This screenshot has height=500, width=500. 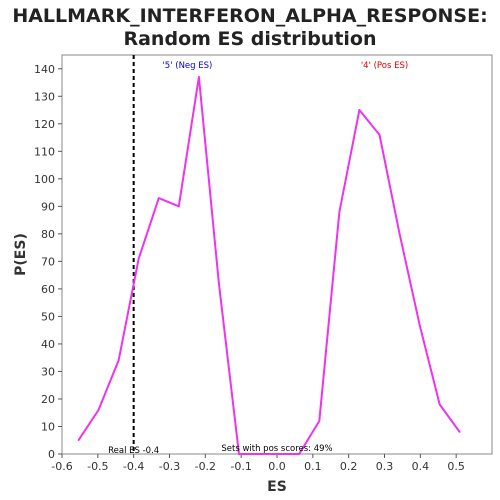 I want to click on y-tick-label: 20, so click(x=48, y=399).